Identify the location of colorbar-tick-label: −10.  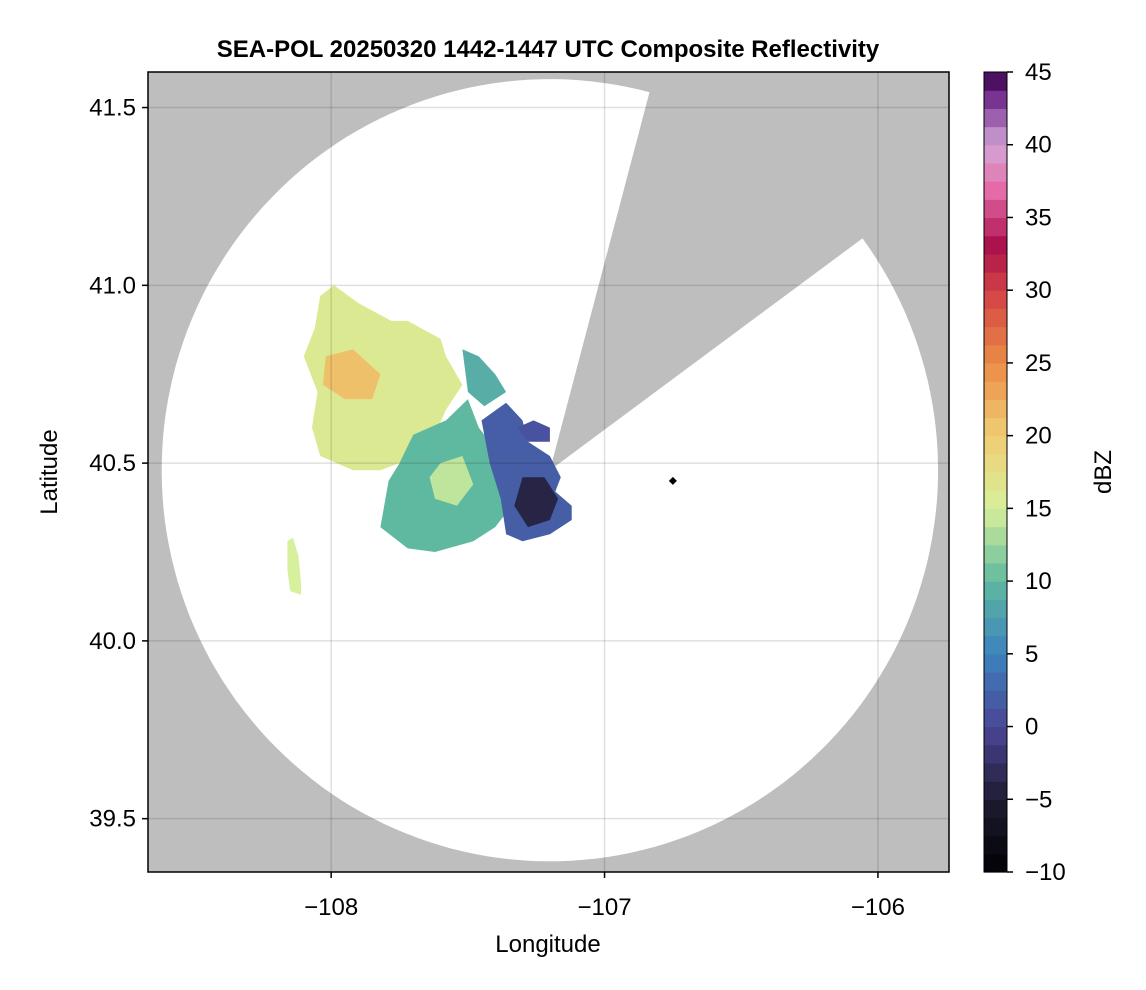
(1045, 872).